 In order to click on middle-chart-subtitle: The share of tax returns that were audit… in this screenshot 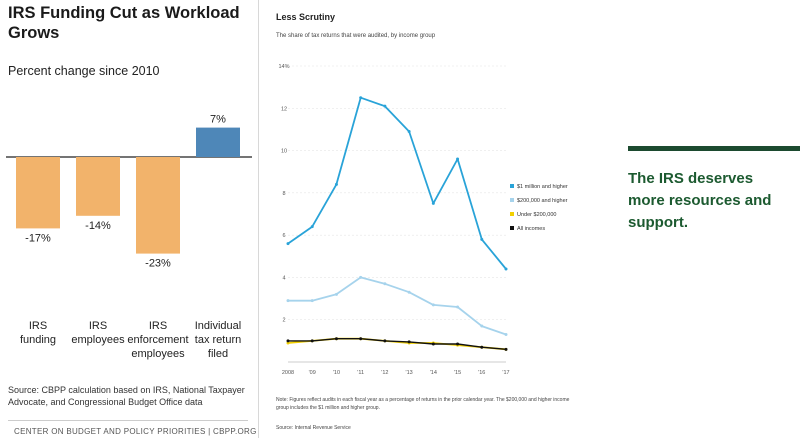, I will do `click(356, 36)`.